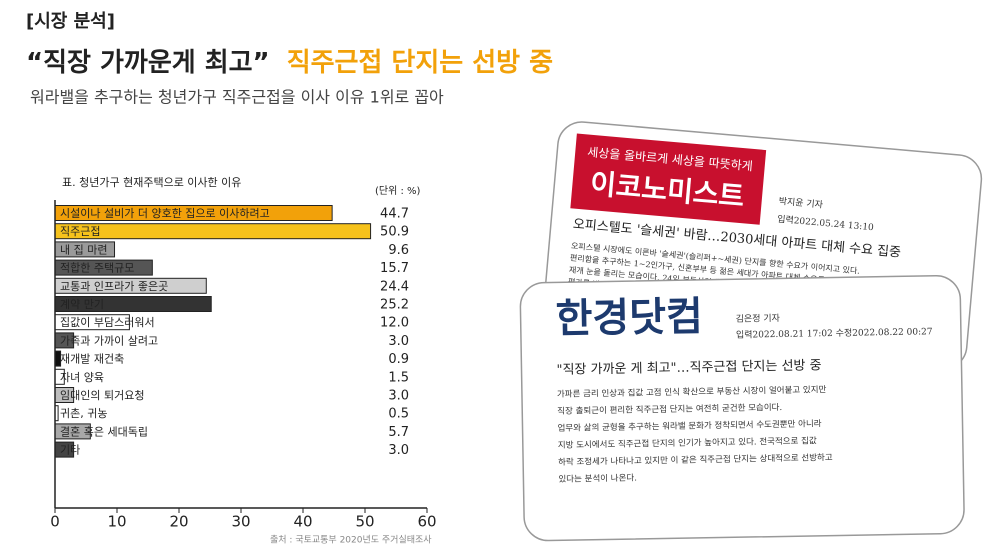 This screenshot has width=1000, height=560. What do you see at coordinates (687, 443) in the screenshot?
I see `body-line: 지방 도시에서도 직주근접 단지의 인기가 높아지고 있다. 전국적으로 집값` at bounding box center [687, 443].